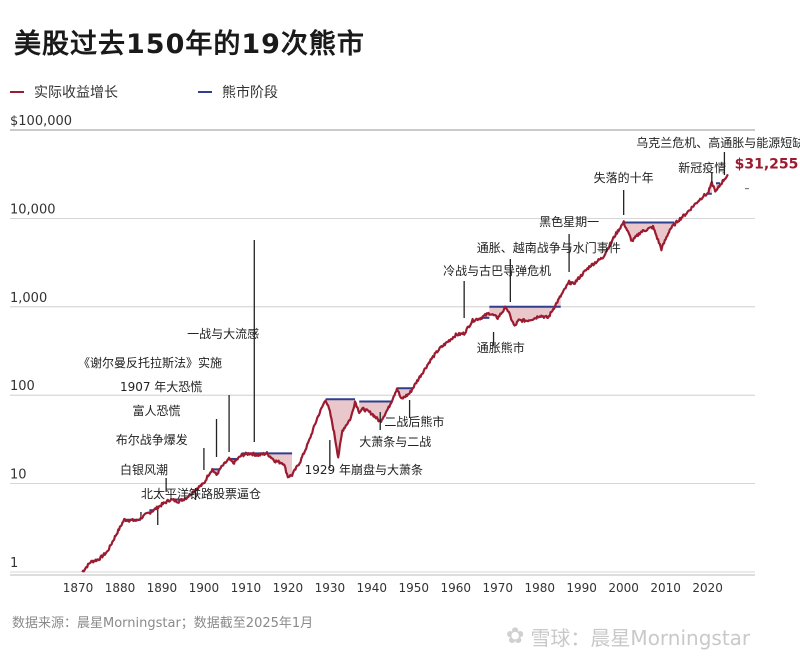 The height and width of the screenshot is (661, 800). I want to click on y-tick-label: 1, so click(14, 563).